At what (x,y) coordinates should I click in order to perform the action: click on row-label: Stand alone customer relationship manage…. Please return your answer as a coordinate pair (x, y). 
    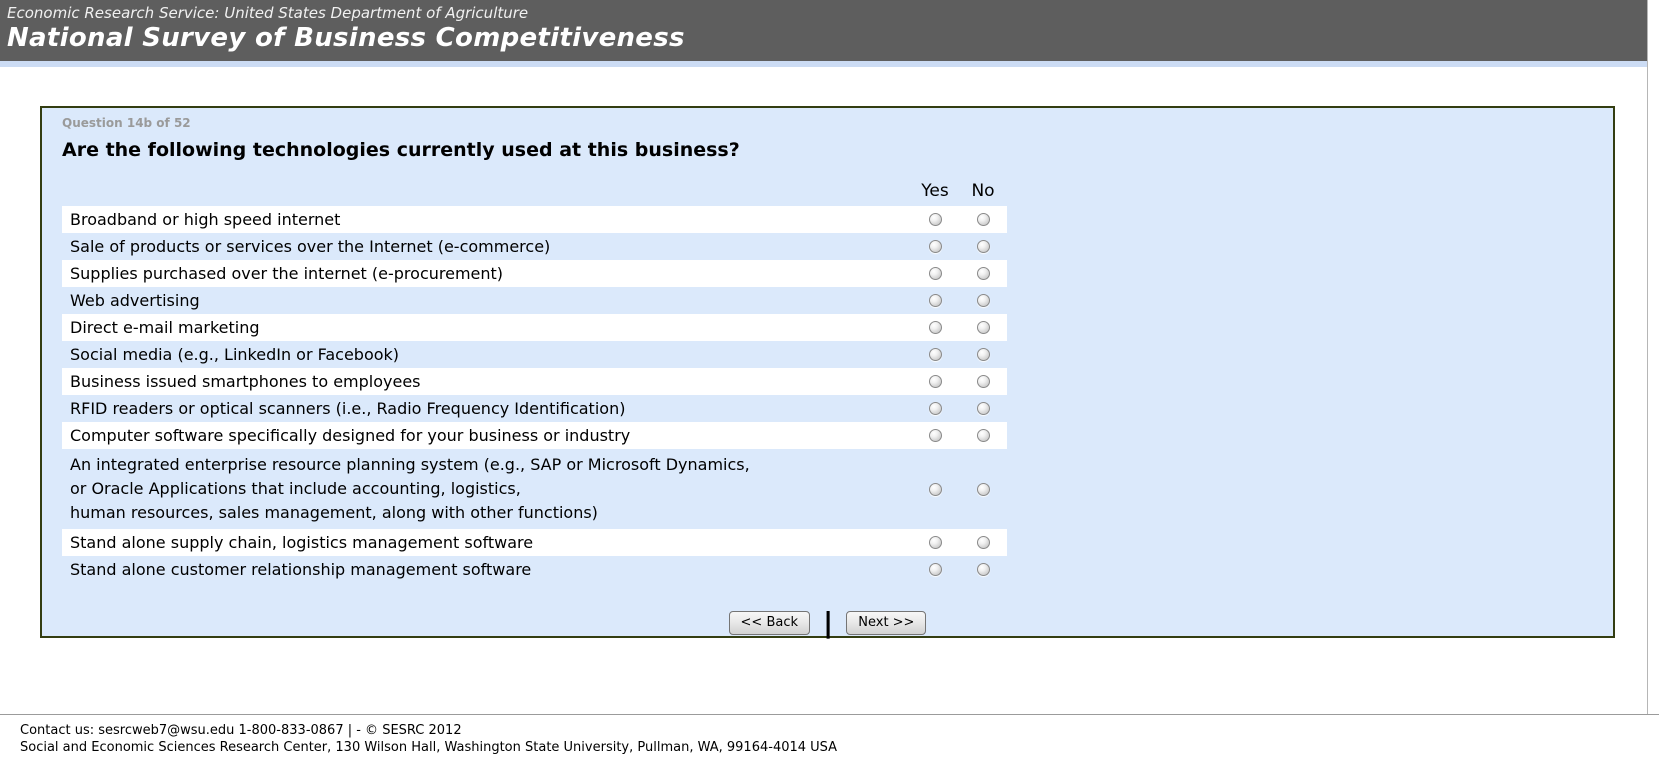
    Looking at the image, I should click on (301, 569).